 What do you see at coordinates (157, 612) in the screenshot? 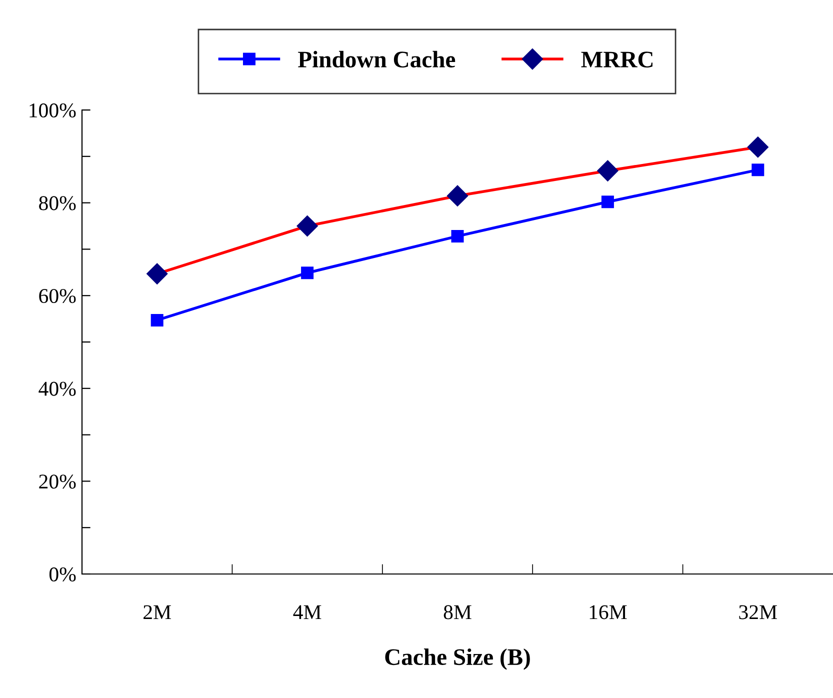
I see `x-tick-label: 2M` at bounding box center [157, 612].